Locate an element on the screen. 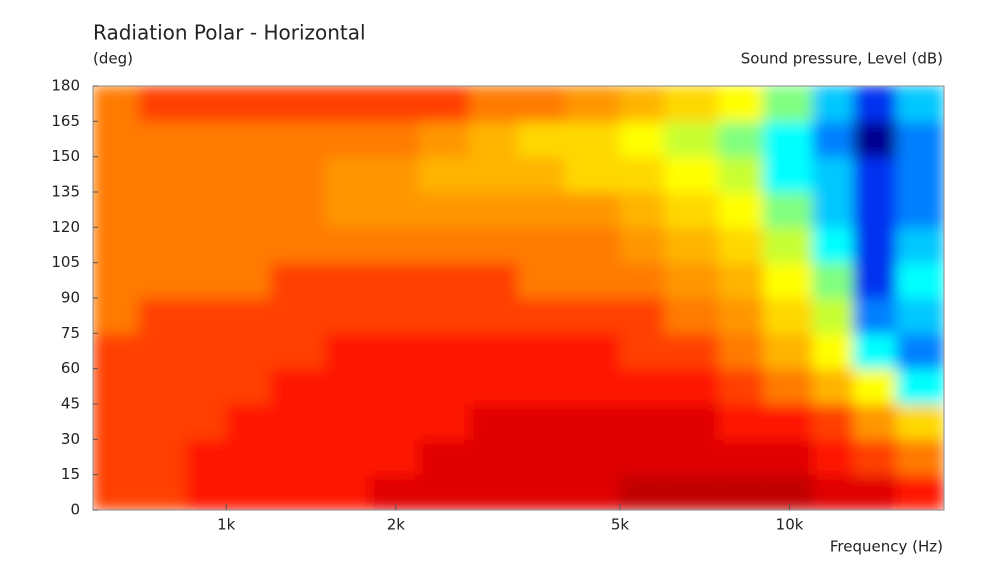 The width and height of the screenshot is (985, 564). y-tick-label: 15 is located at coordinates (70, 474).